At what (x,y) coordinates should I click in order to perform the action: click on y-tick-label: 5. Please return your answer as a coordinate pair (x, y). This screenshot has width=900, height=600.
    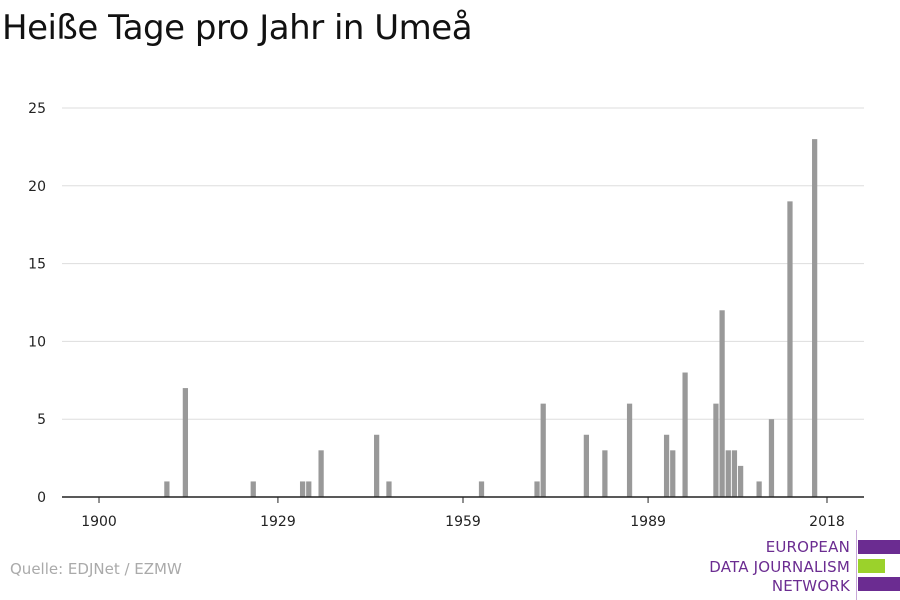
    Looking at the image, I should click on (41, 420).